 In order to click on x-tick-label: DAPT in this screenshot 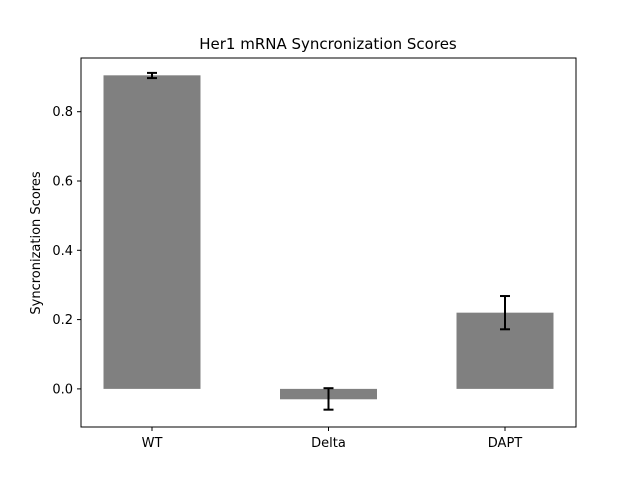, I will do `click(505, 443)`.